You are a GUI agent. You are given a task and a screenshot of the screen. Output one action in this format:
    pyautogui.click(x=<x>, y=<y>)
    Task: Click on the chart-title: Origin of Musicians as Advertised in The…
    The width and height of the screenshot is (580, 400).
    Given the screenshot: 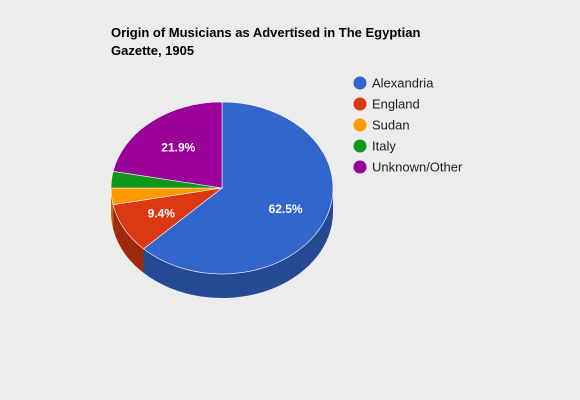 What is the action you would take?
    pyautogui.click(x=266, y=41)
    